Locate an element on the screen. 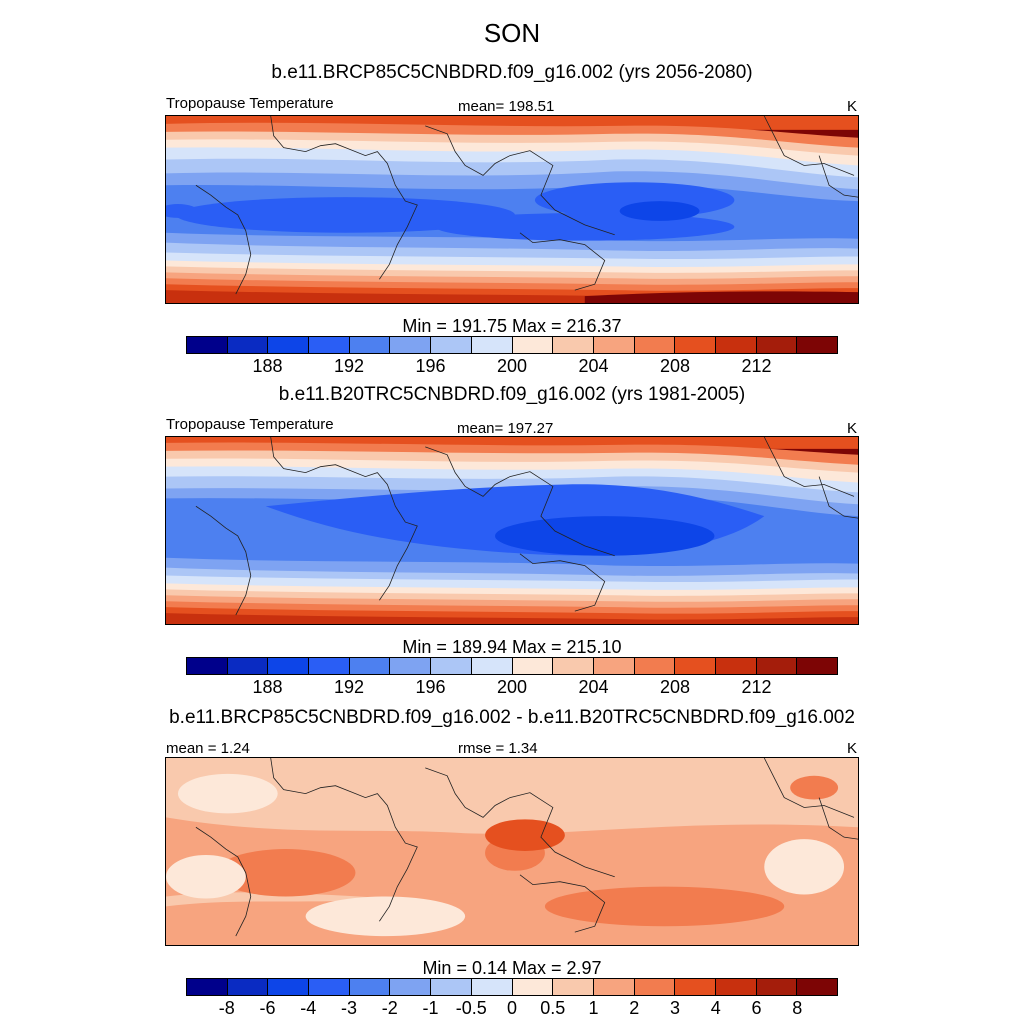 This screenshot has width=1024, height=1024. panel-3-colorbar-tick-label: 2 is located at coordinates (634, 1008).